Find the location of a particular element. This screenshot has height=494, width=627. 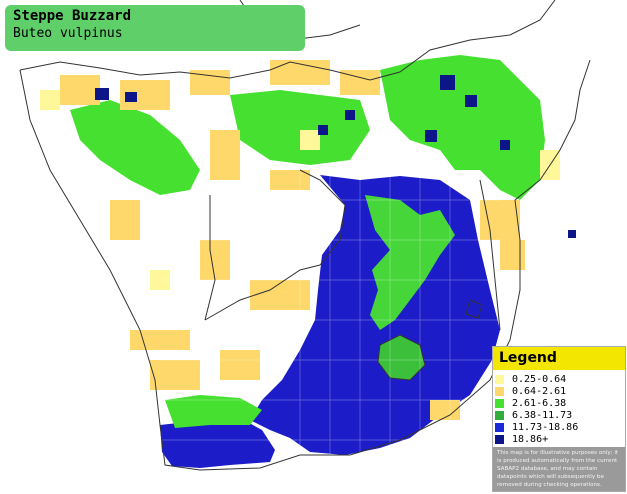

legend-heading: Legend is located at coordinates (559, 358).